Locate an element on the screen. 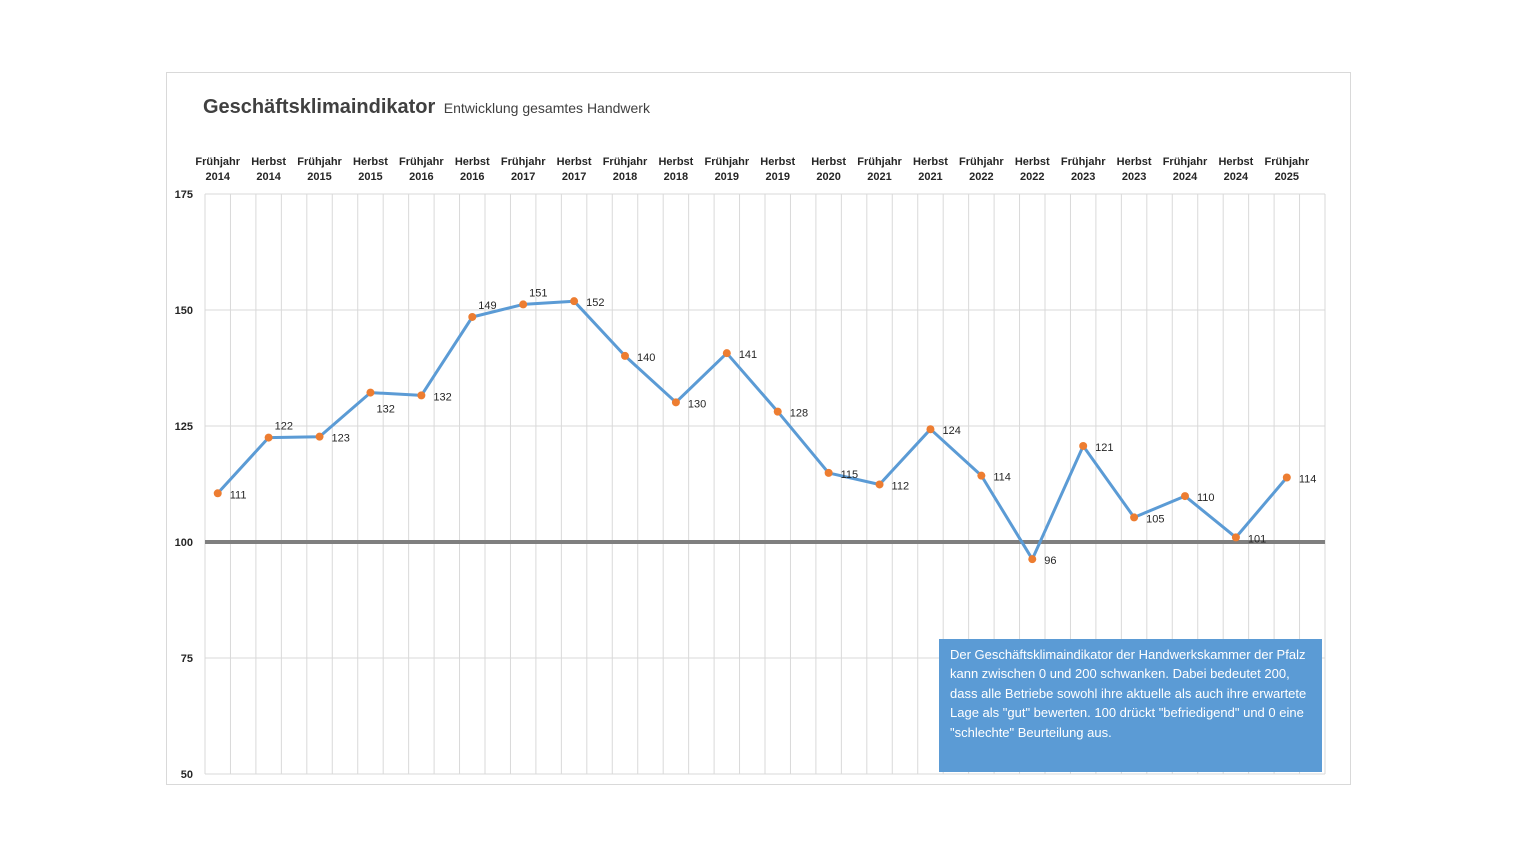 The height and width of the screenshot is (855, 1520). x-category-label: Herbst 2020 is located at coordinates (828, 169).